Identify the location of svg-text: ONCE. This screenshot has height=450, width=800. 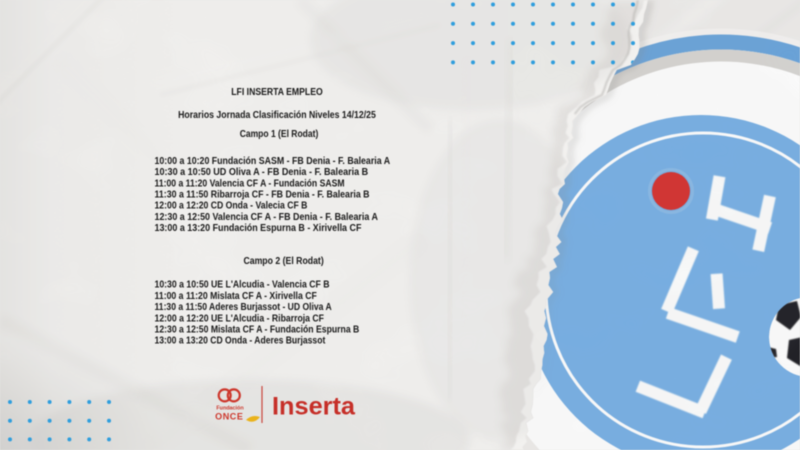
(229, 417).